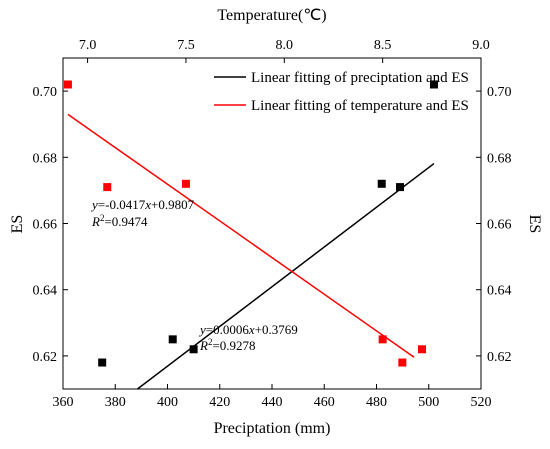  Describe the element at coordinates (45, 158) in the screenshot. I see `y-tick-label: 0.68` at that location.